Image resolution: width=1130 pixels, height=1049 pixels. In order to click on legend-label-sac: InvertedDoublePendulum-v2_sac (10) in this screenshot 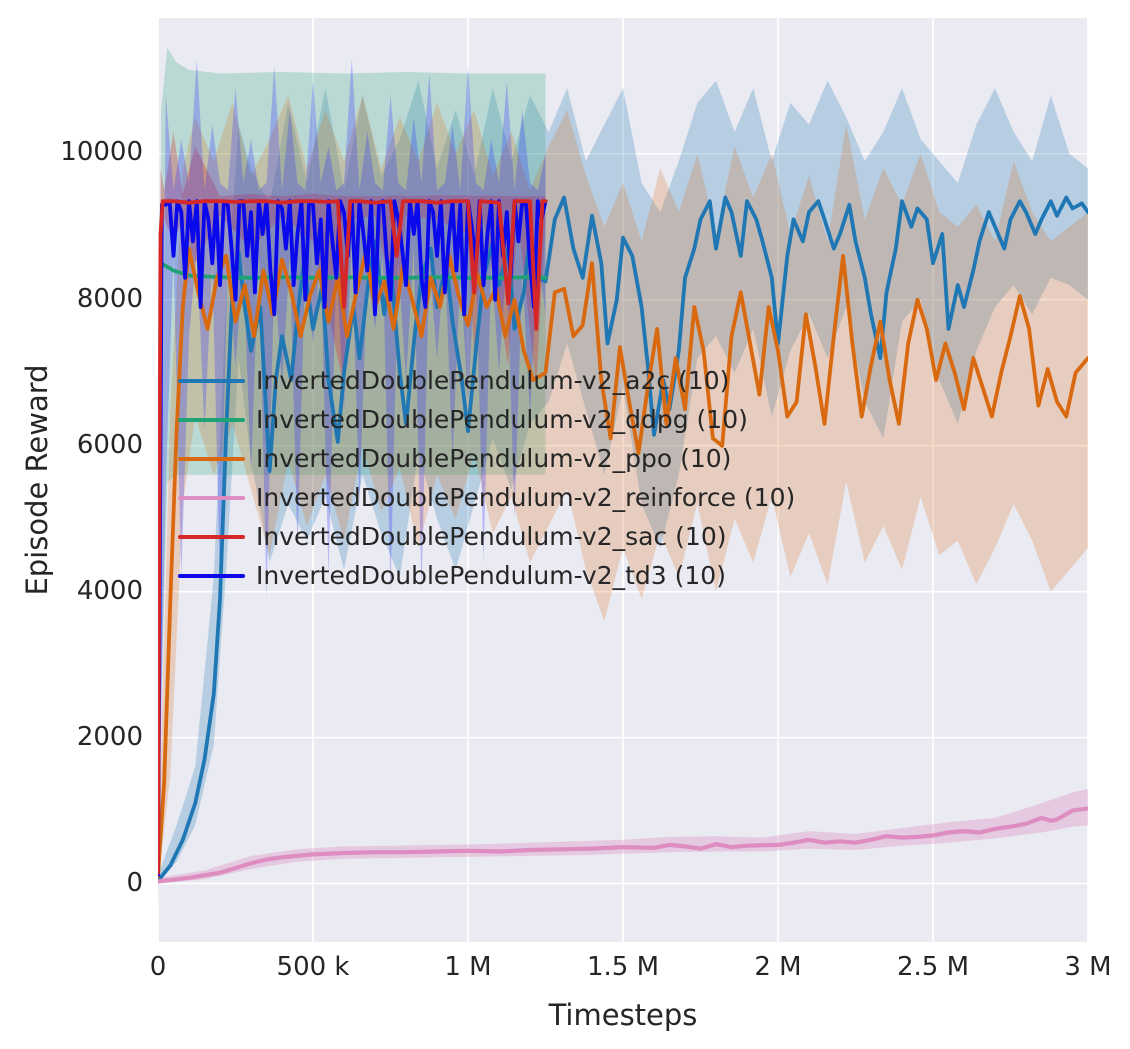, I will do `click(491, 536)`.